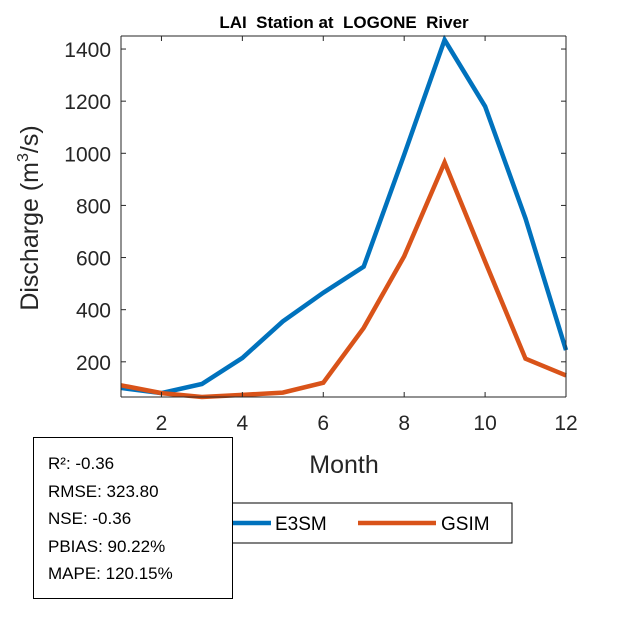  What do you see at coordinates (465, 524) in the screenshot?
I see `legend-label-gsim: GSIM` at bounding box center [465, 524].